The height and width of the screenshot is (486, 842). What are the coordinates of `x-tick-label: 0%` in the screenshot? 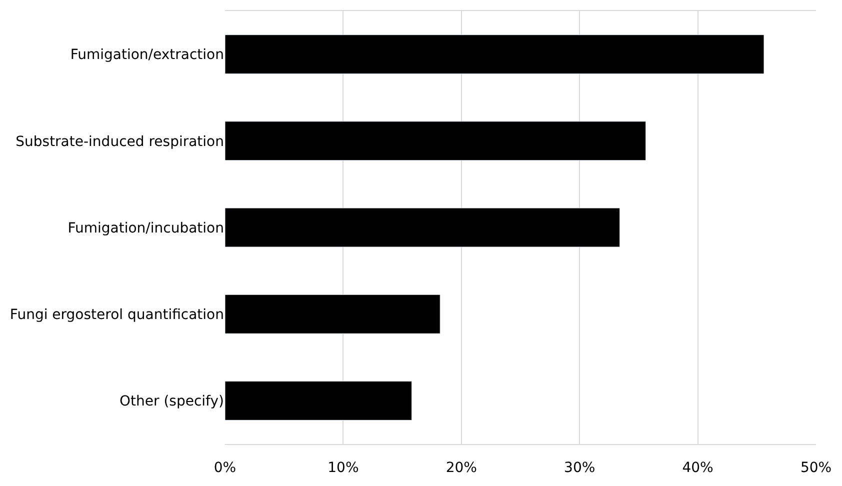 It's located at (225, 468).